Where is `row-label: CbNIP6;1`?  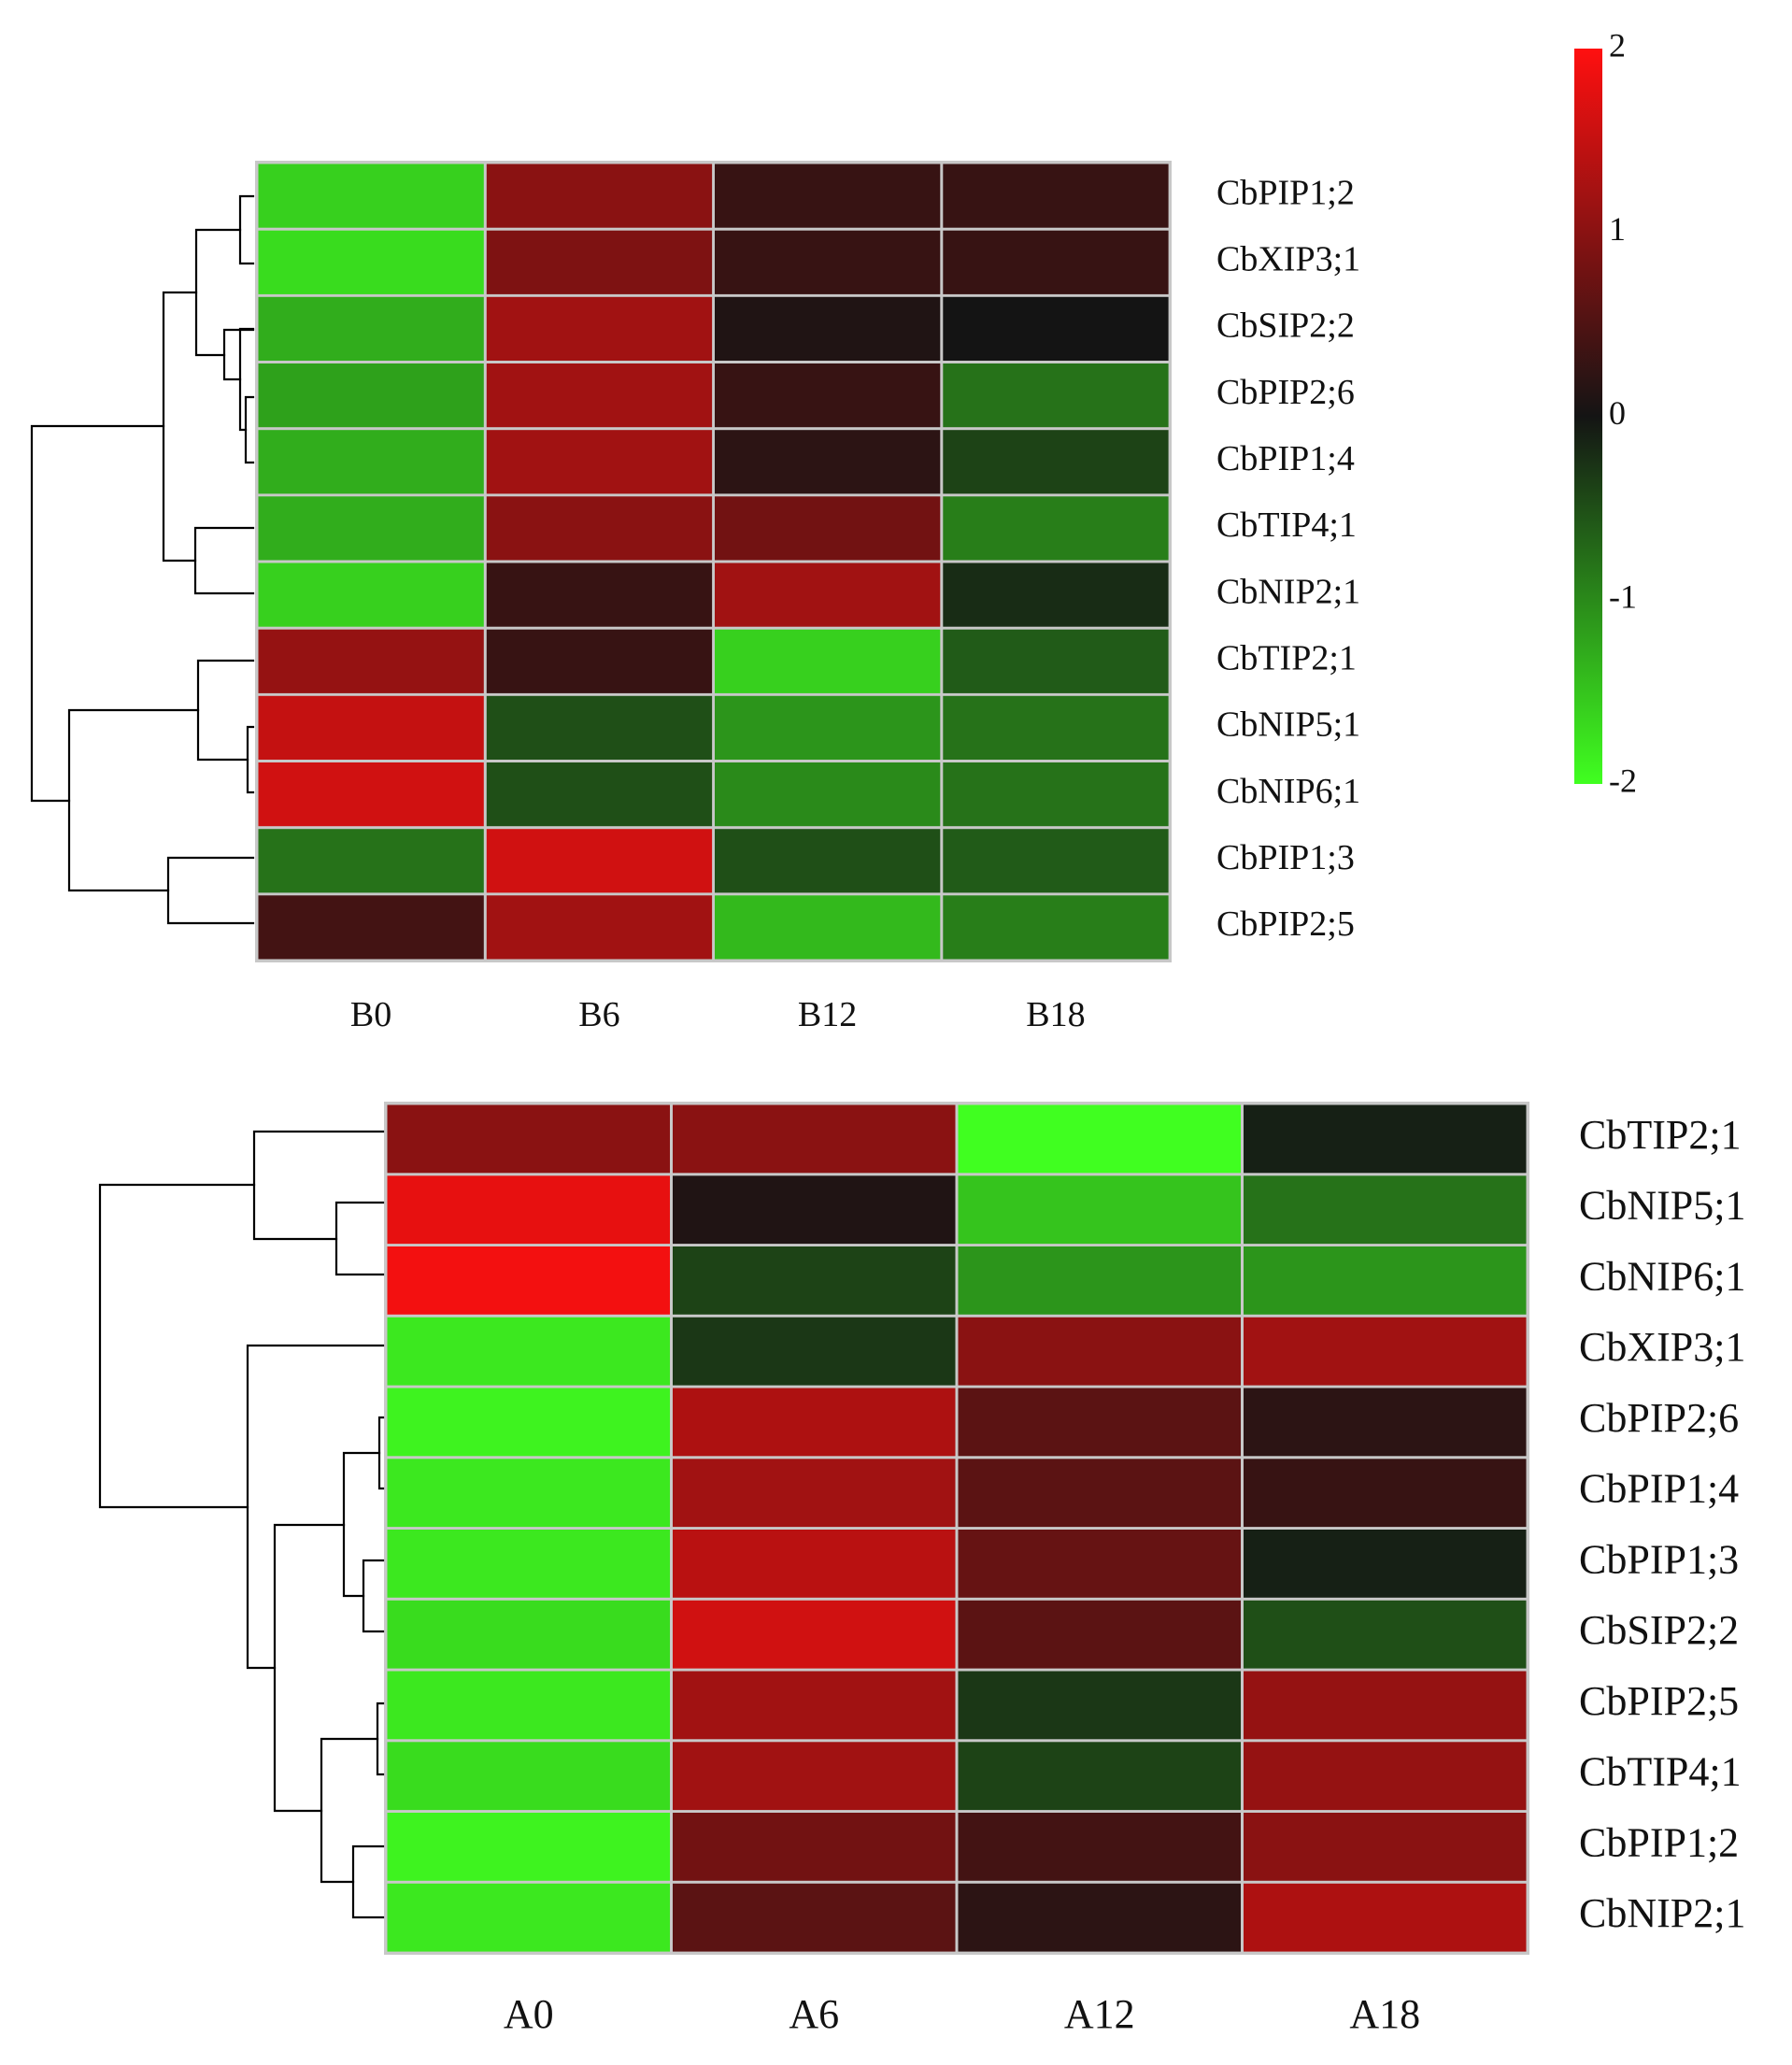 row-label: CbNIP6;1 is located at coordinates (1662, 1276).